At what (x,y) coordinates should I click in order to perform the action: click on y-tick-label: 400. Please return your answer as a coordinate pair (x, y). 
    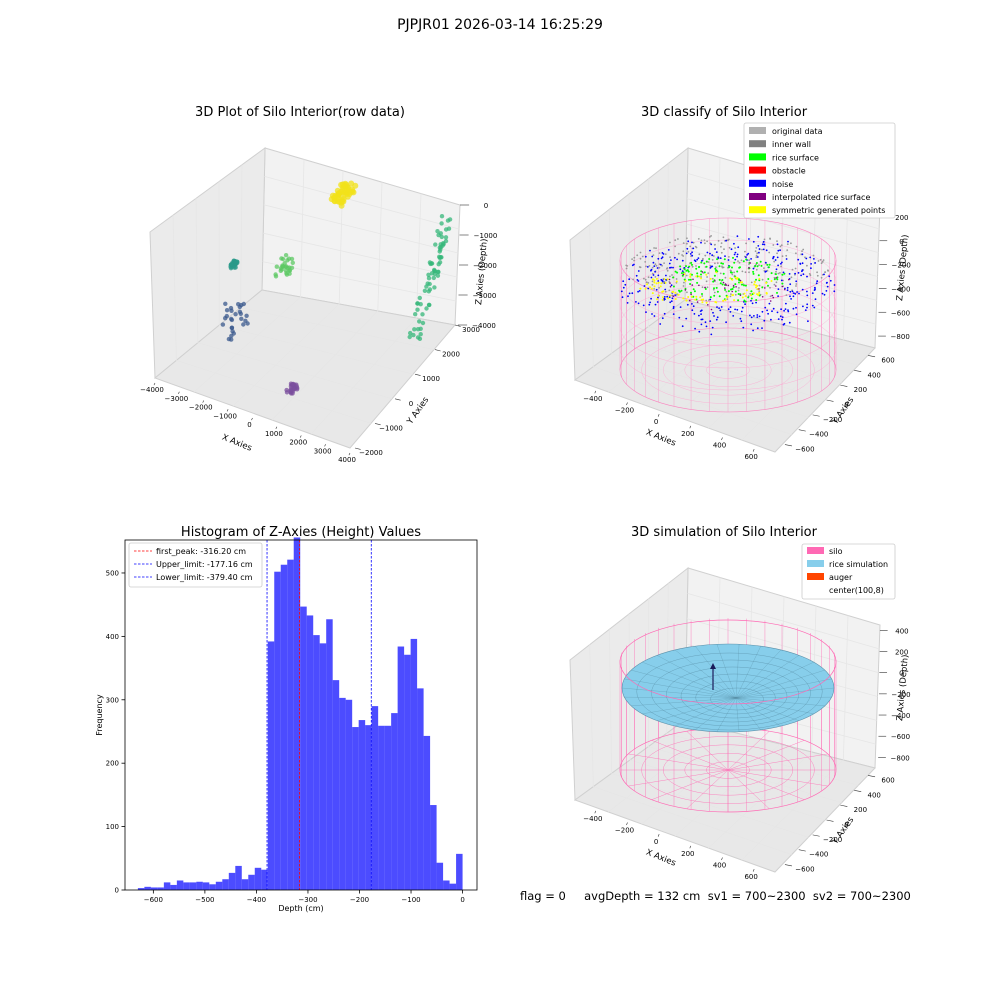
    Looking at the image, I should click on (112, 637).